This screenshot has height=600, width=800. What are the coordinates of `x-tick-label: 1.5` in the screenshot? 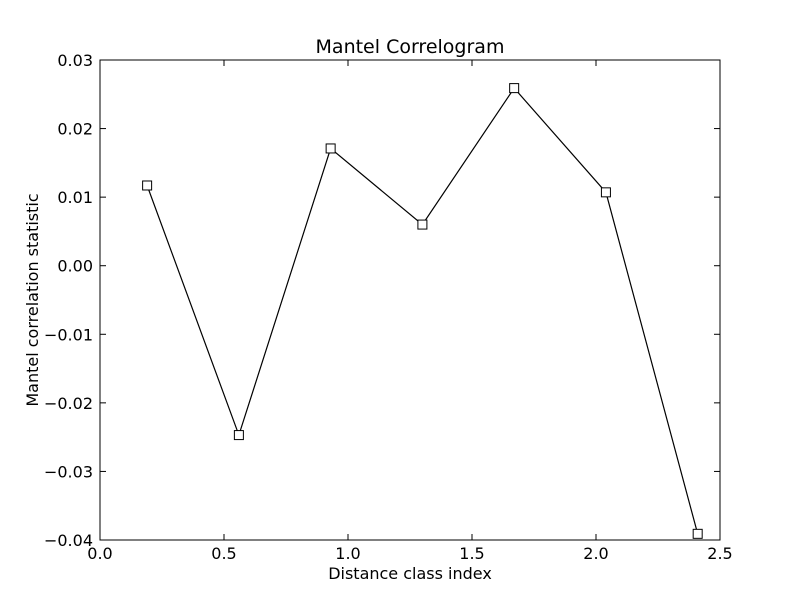 It's located at (471, 553).